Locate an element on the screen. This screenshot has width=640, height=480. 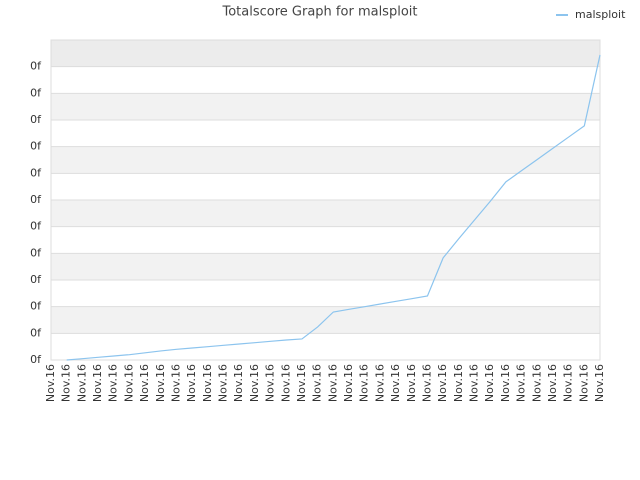
chart-title: Totalscore Graph for malsploit is located at coordinates (320, 12).